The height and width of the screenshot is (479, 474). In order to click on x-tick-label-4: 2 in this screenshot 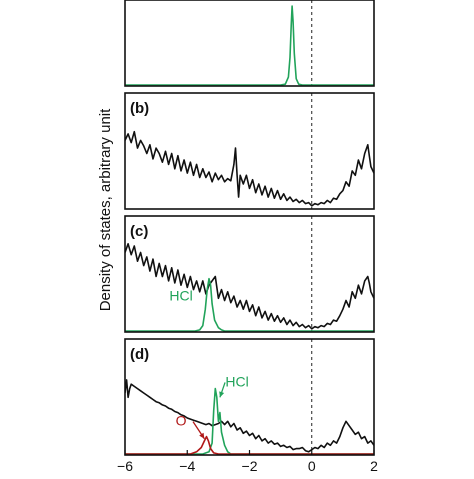, I will do `click(374, 466)`.